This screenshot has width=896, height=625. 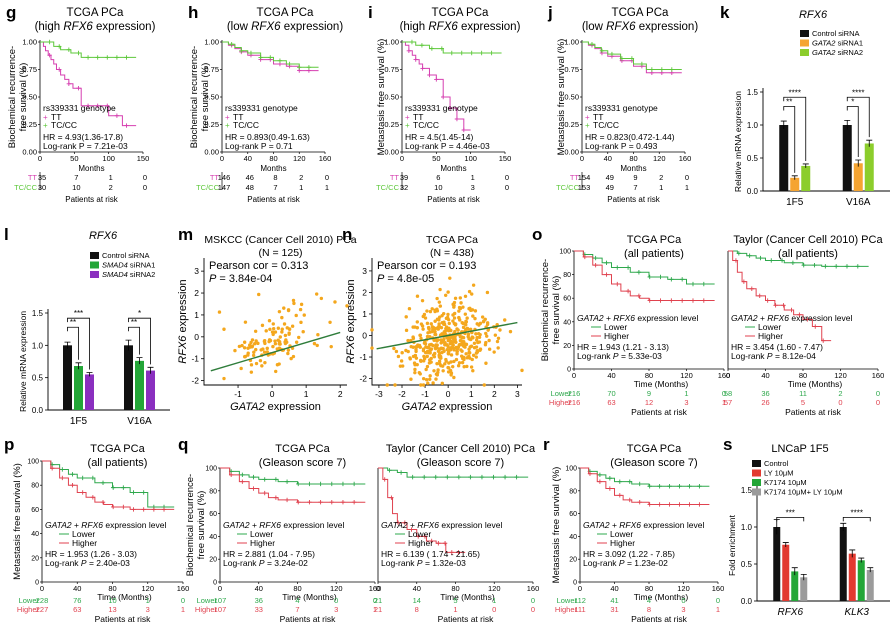 I want to click on legend-entry: Higher, so click(x=262, y=543).